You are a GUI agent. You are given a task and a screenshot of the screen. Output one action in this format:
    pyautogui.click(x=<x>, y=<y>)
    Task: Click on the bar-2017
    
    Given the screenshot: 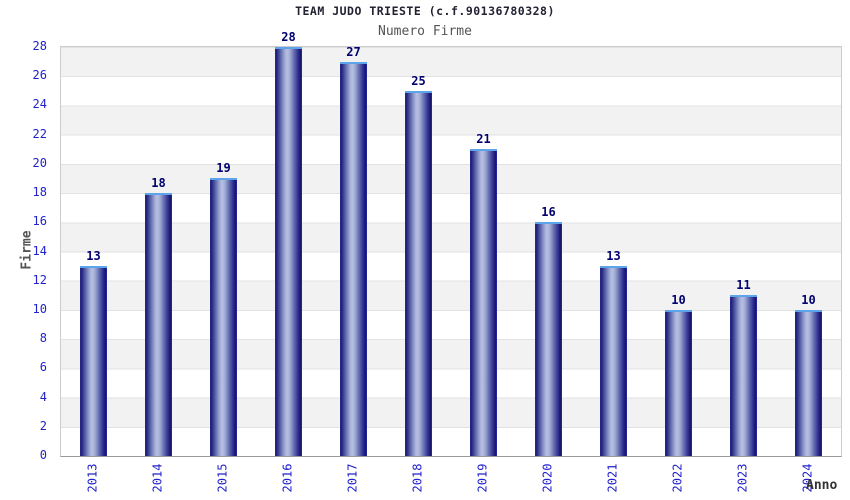 What is the action you would take?
    pyautogui.click(x=353, y=258)
    